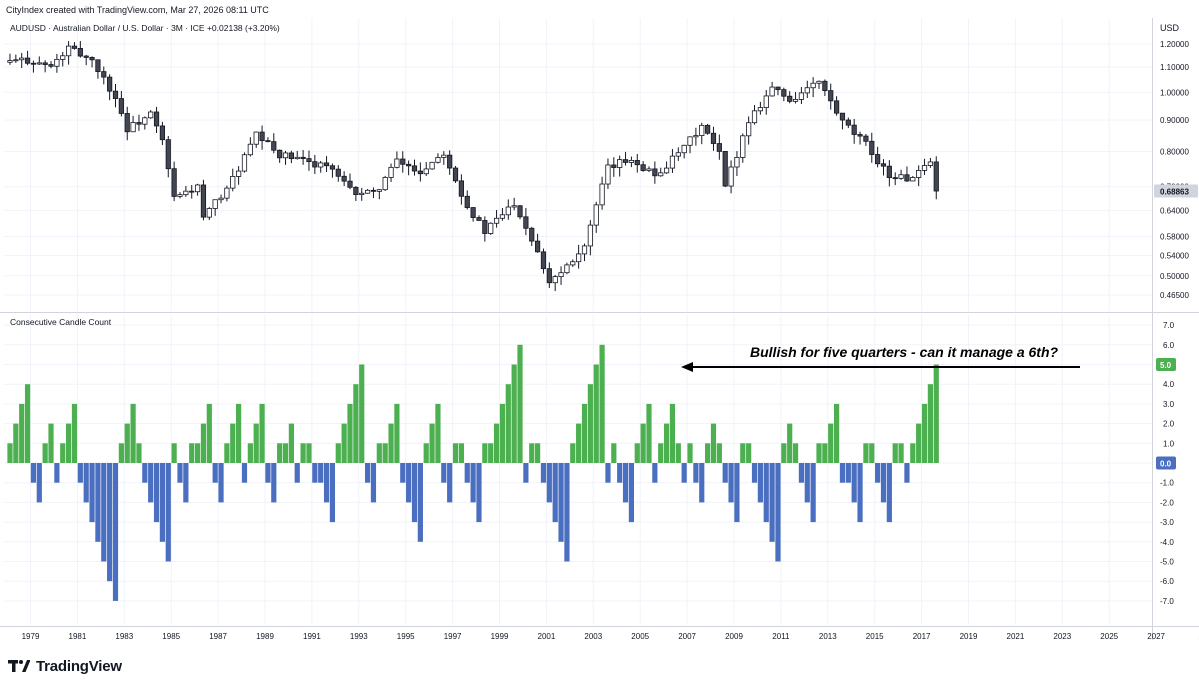  I want to click on time-axis-label: 1995, so click(406, 636).